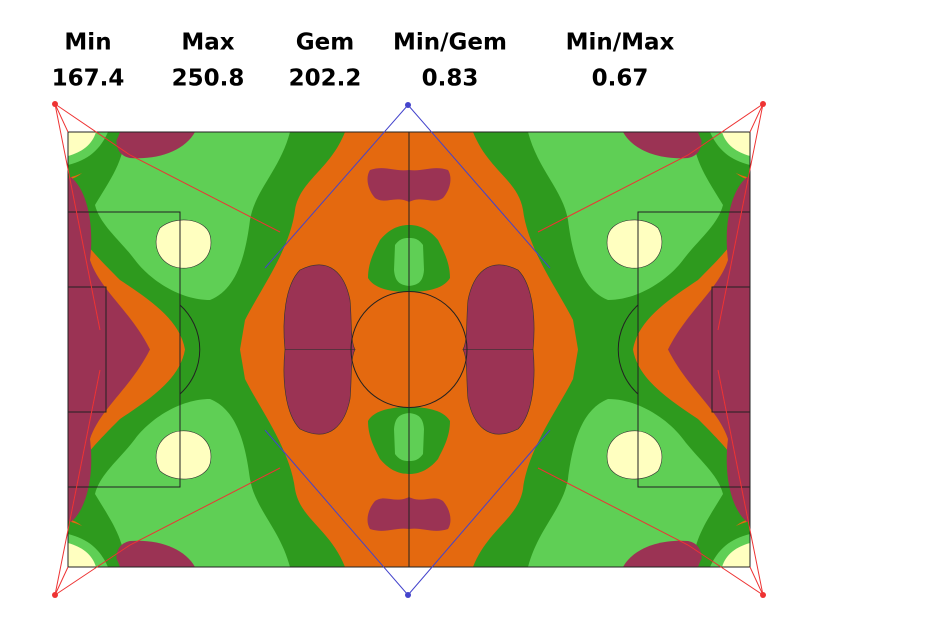 The height and width of the screenshot is (624, 930). Describe the element at coordinates (450, 43) in the screenshot. I see `stat-label: Min/Gem` at that location.